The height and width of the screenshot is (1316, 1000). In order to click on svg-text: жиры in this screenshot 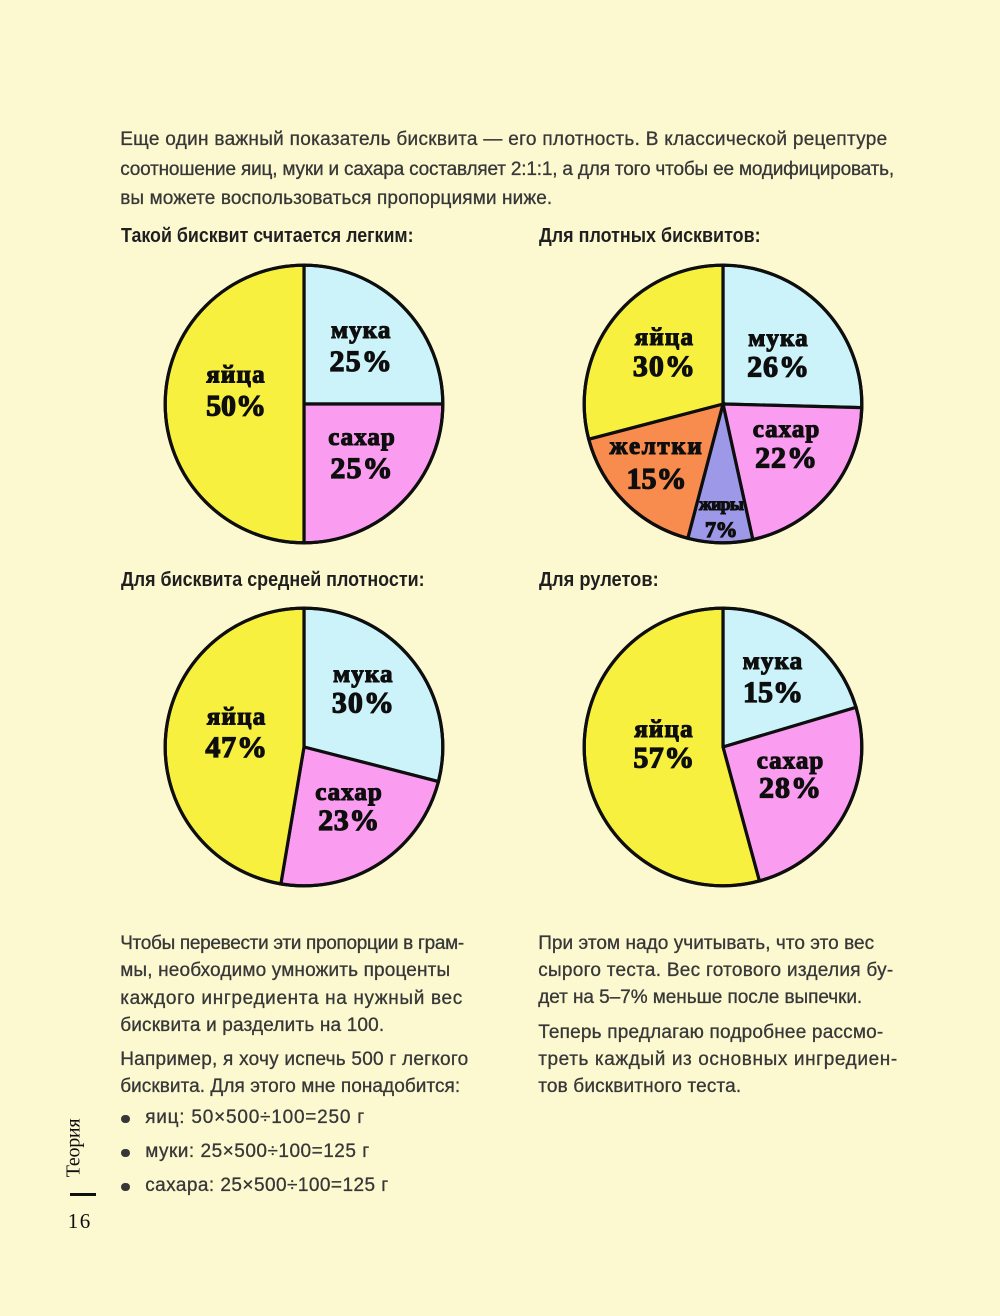, I will do `click(721, 504)`.